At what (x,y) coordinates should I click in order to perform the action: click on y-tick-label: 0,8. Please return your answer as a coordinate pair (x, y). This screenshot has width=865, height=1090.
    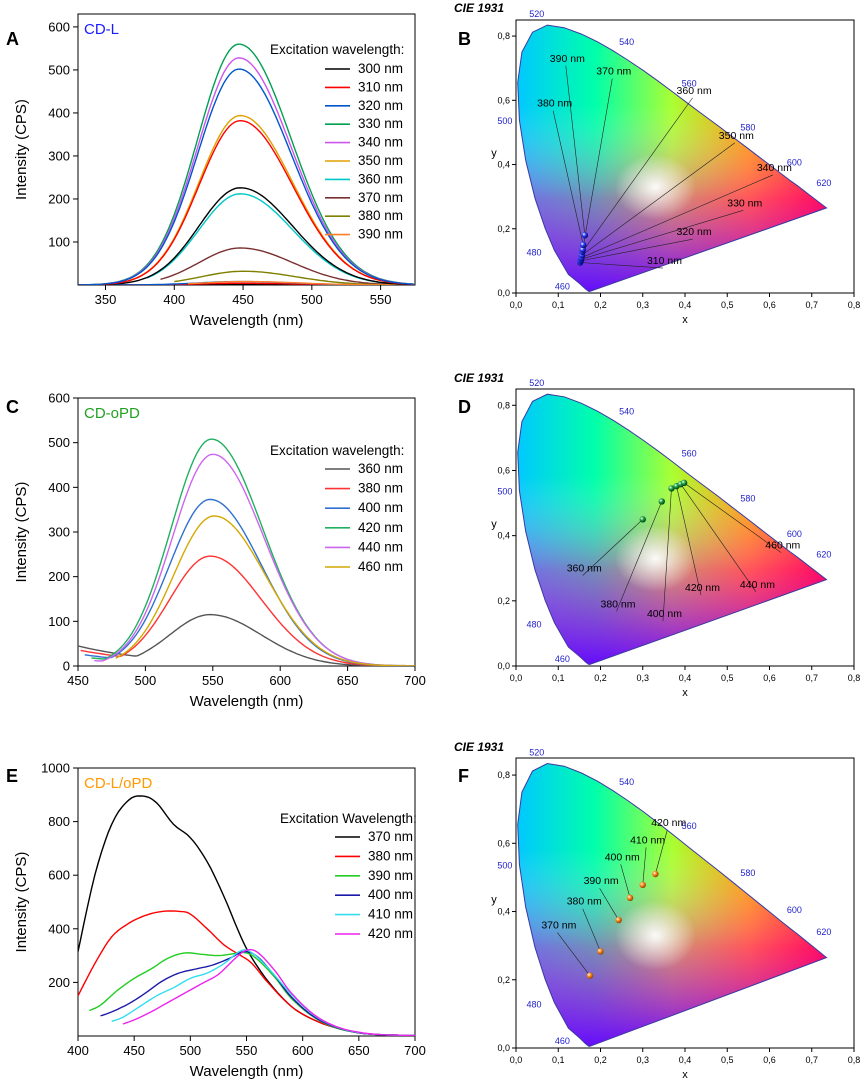
    Looking at the image, I should click on (503, 405).